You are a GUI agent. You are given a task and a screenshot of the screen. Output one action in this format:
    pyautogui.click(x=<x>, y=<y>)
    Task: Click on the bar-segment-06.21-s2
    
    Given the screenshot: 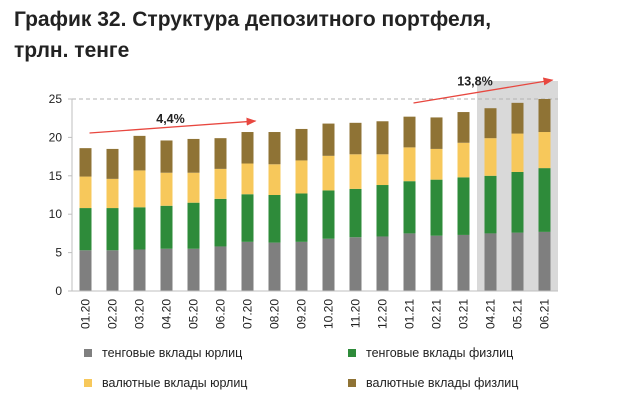 What is the action you would take?
    pyautogui.click(x=544, y=200)
    